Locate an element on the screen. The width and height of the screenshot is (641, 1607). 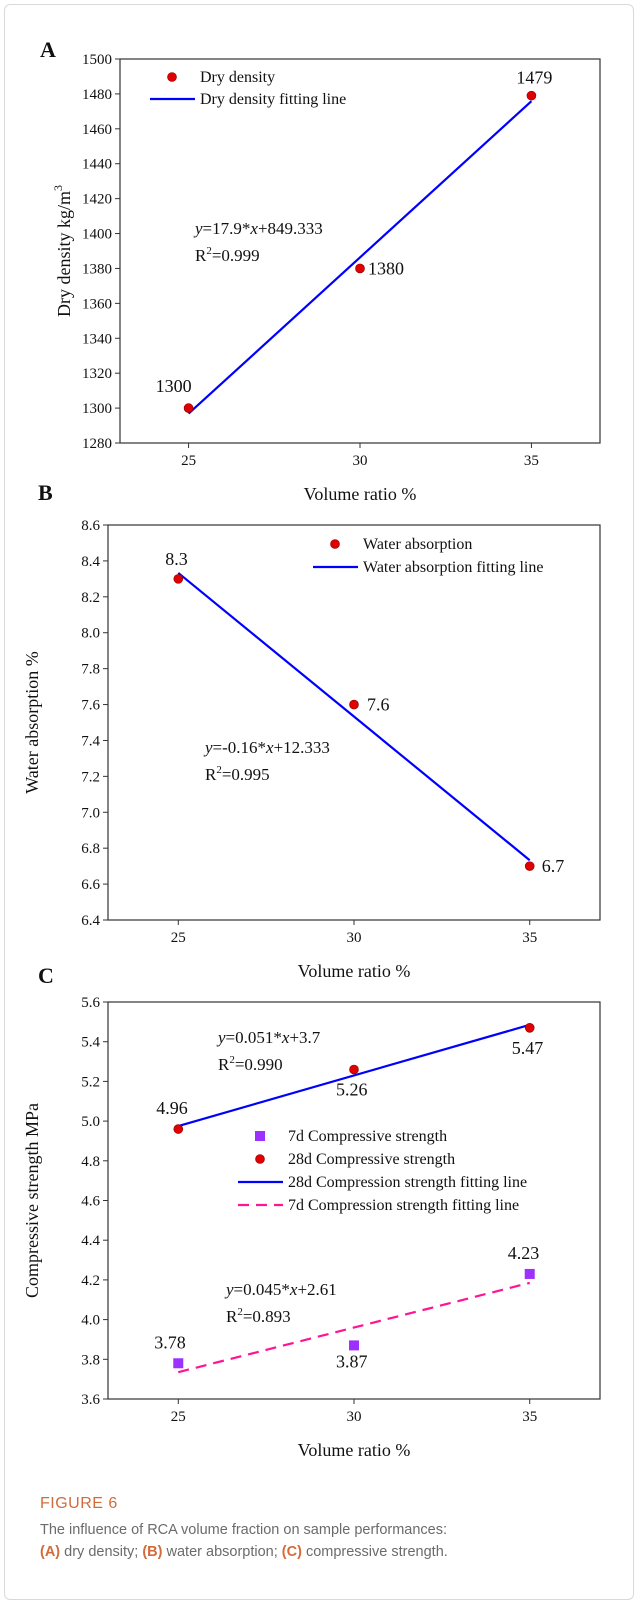
panel-c-legend-label: 7d Compression strength fitting line is located at coordinates (403, 1205).